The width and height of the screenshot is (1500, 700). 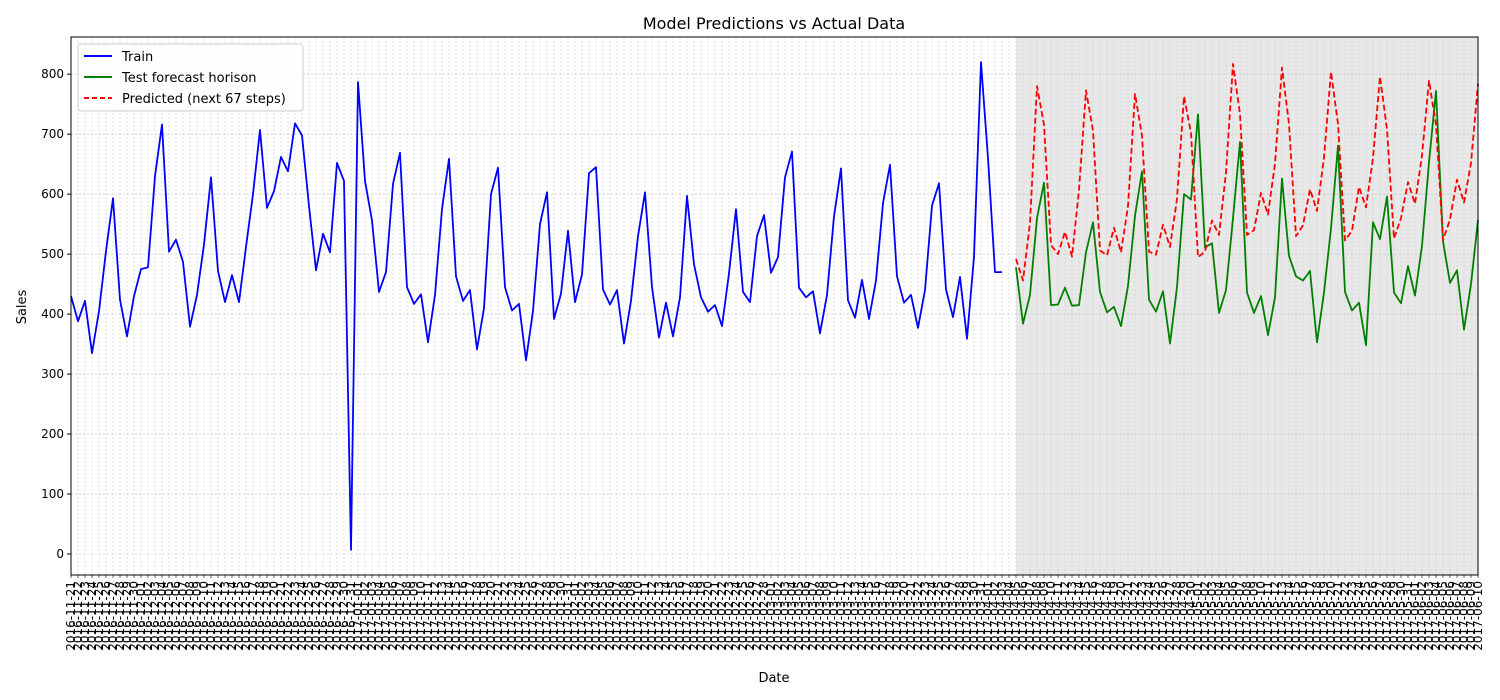 I want to click on x-tick-label: 2017-02-28, so click(x=764, y=616).